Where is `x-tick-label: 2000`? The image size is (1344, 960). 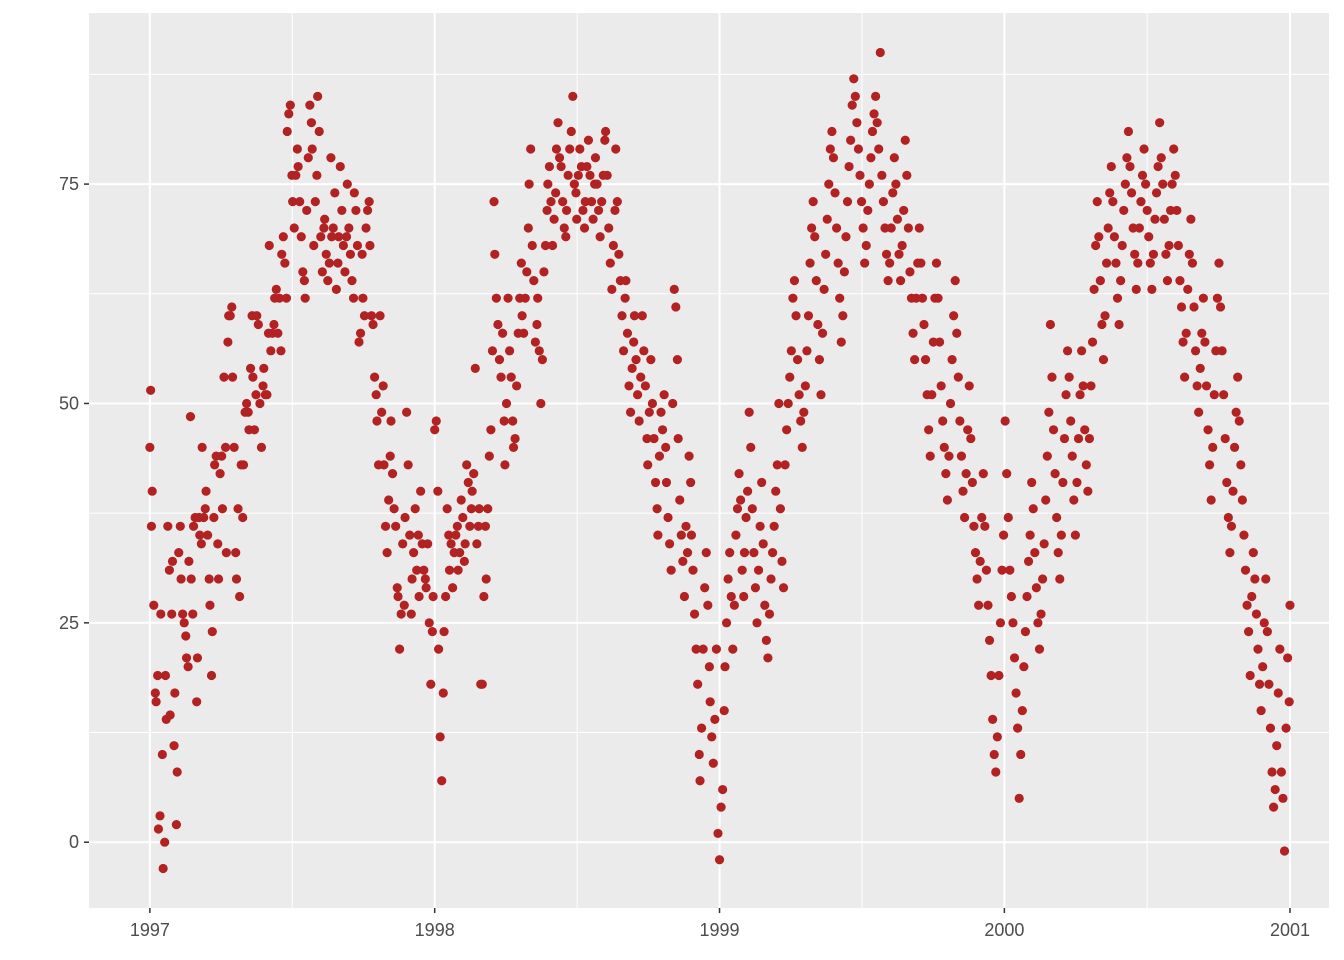
x-tick-label: 2000 is located at coordinates (1004, 930).